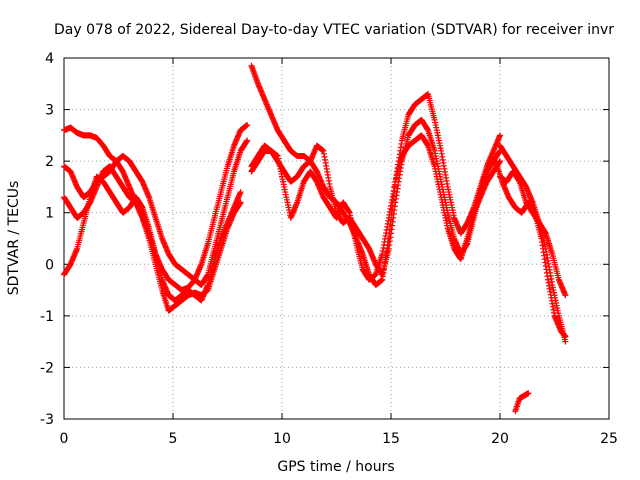 The height and width of the screenshot is (480, 640). Describe the element at coordinates (64, 439) in the screenshot. I see `x-tick-label: 0` at that location.